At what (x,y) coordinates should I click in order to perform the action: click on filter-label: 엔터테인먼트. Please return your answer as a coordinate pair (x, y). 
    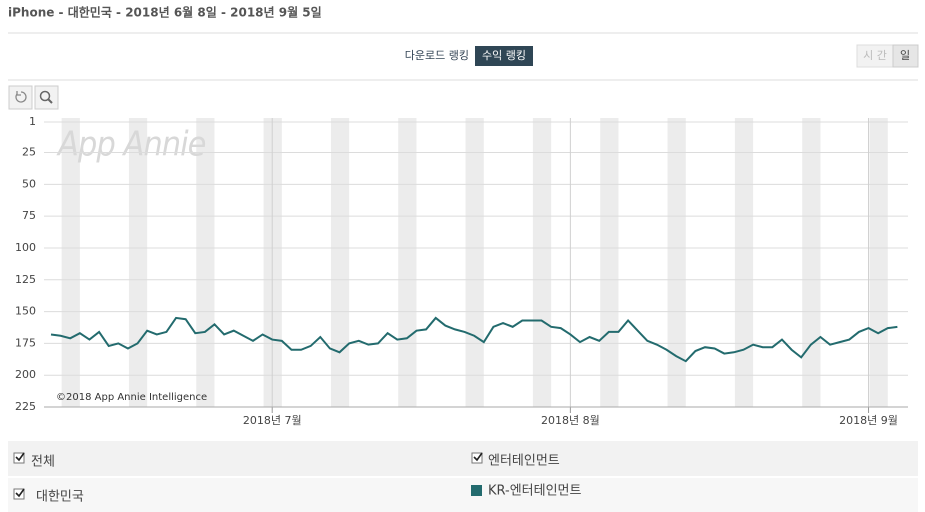
    Looking at the image, I should click on (524, 461).